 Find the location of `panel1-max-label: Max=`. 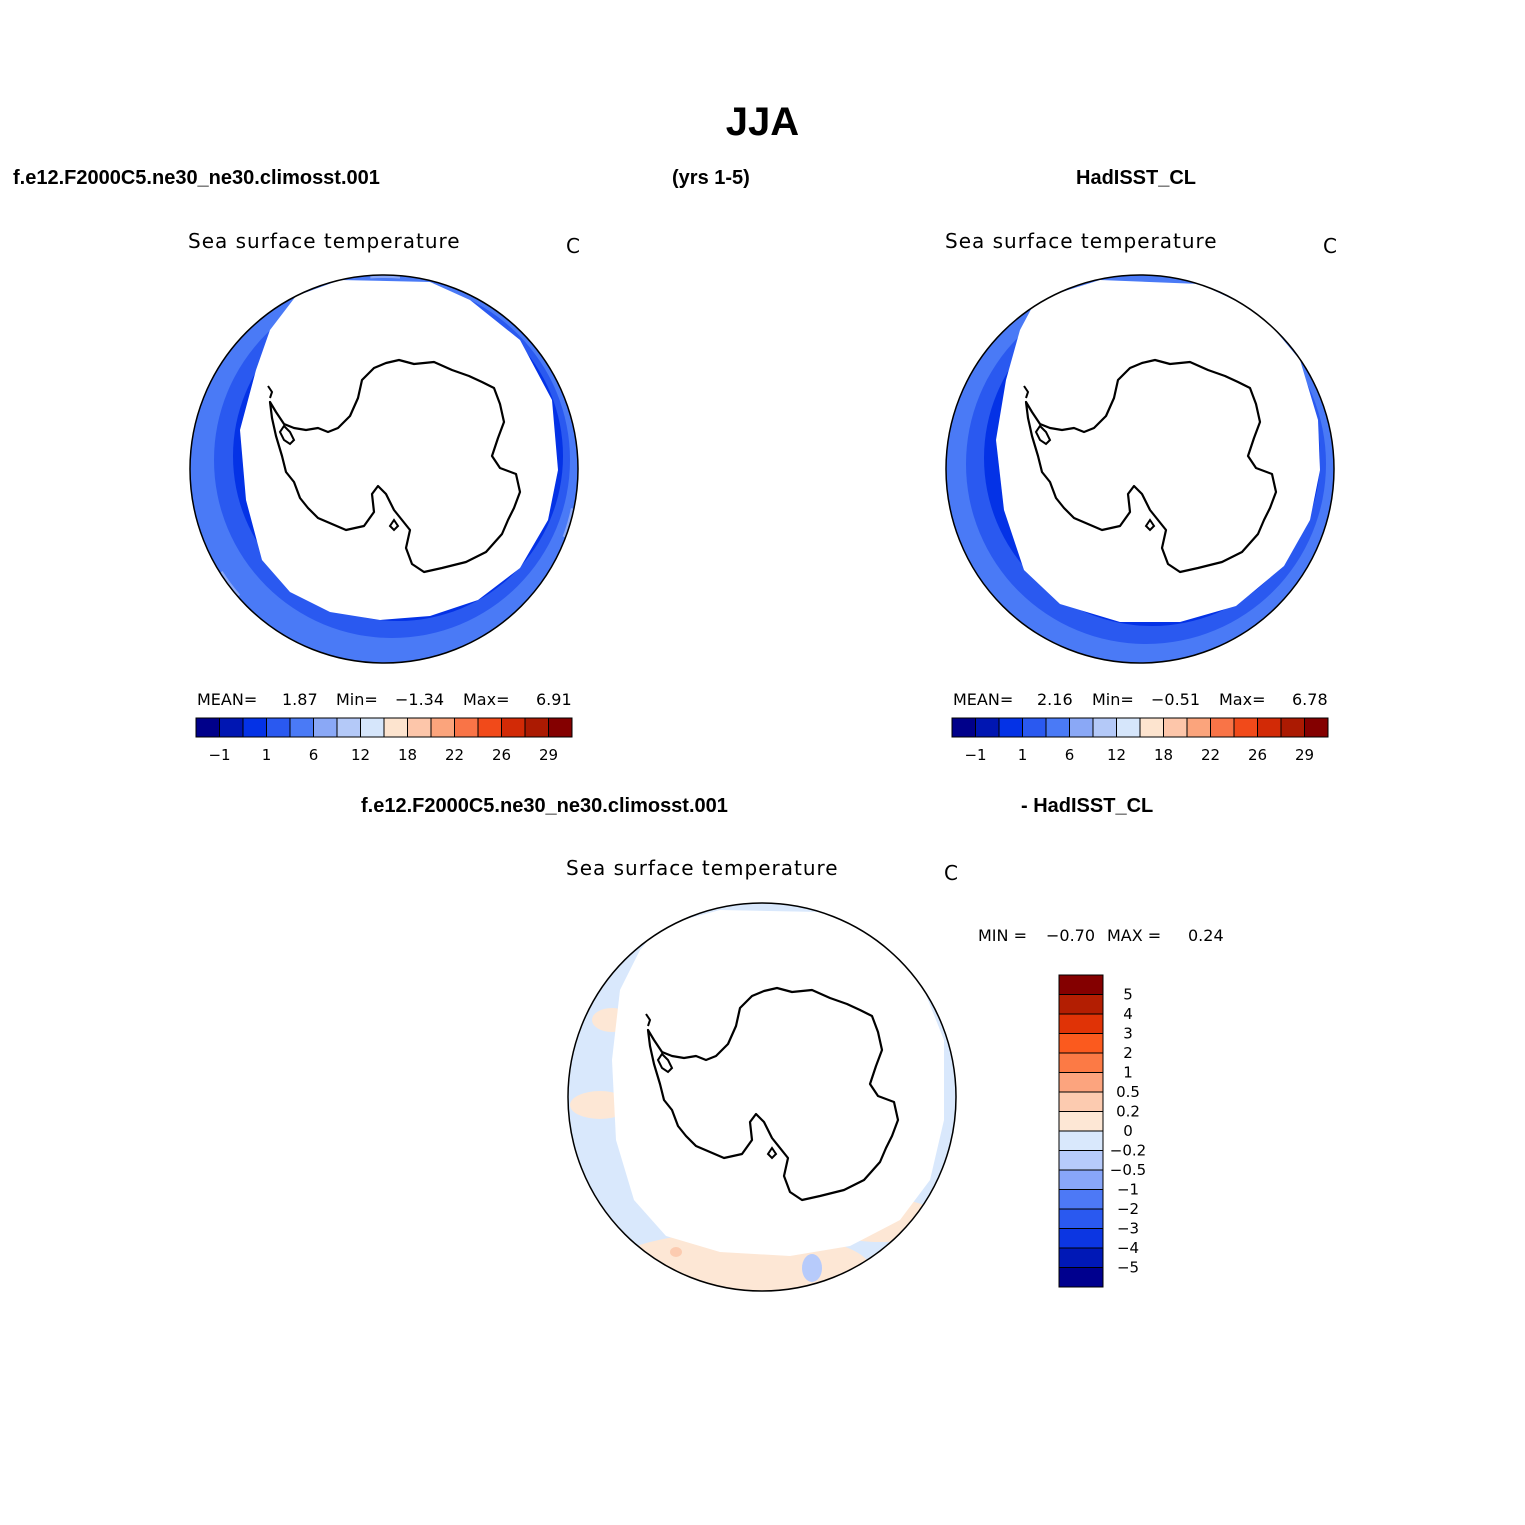

panel1-max-label: Max= is located at coordinates (486, 699).